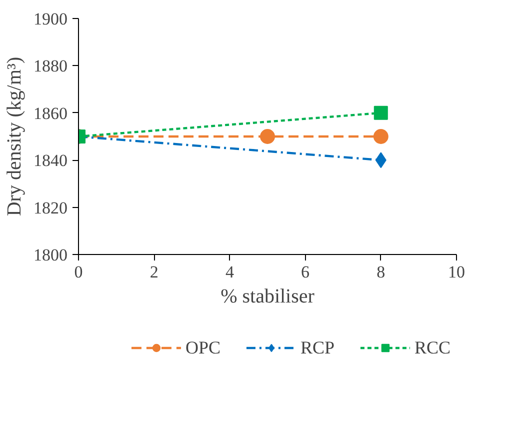 The height and width of the screenshot is (421, 525). I want to click on x-tick-label: 0, so click(78, 272).